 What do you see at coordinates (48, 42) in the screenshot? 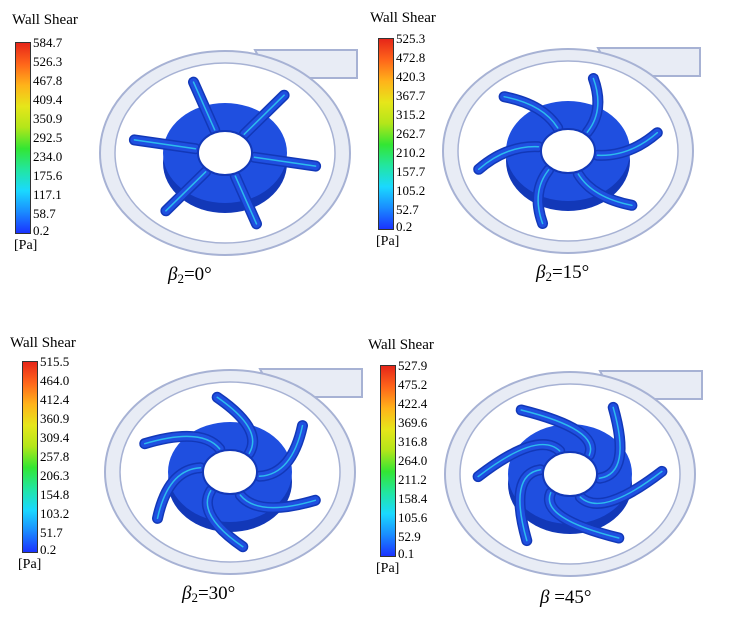
I see `legend-tick: 584.7` at bounding box center [48, 42].